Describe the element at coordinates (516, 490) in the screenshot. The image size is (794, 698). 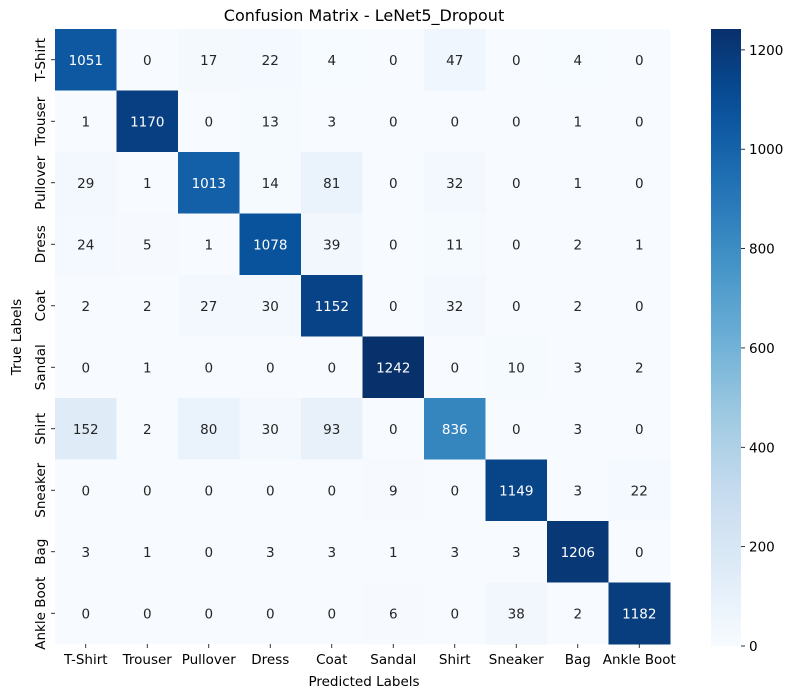
I see `heatmap-cell-r7-c7` at that location.